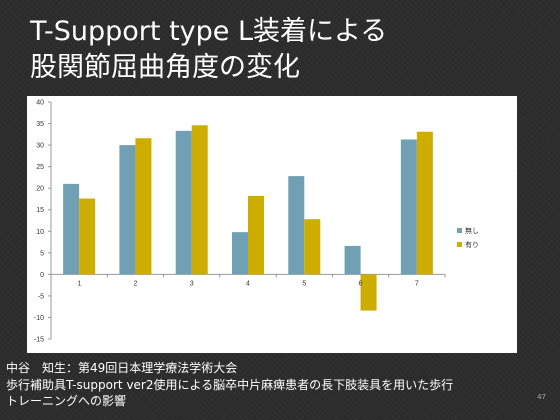  What do you see at coordinates (417, 283) in the screenshot?
I see `x-tick-label: 7` at bounding box center [417, 283].